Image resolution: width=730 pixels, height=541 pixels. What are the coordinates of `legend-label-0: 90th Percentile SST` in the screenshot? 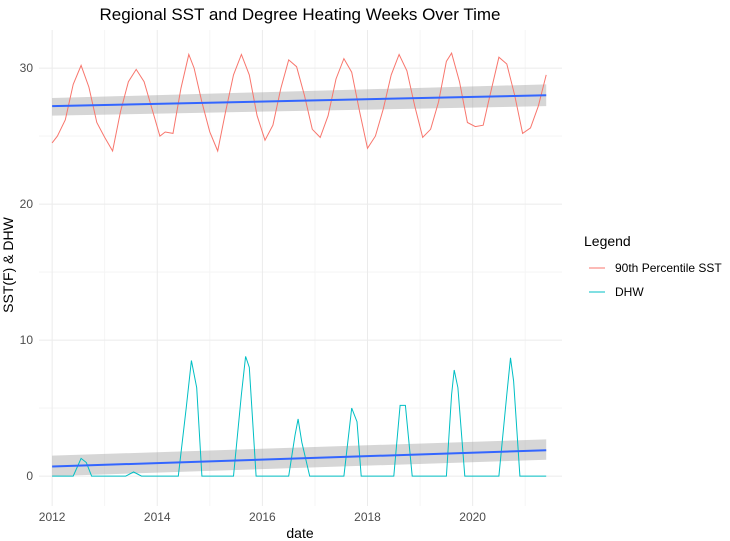 It's located at (668, 268).